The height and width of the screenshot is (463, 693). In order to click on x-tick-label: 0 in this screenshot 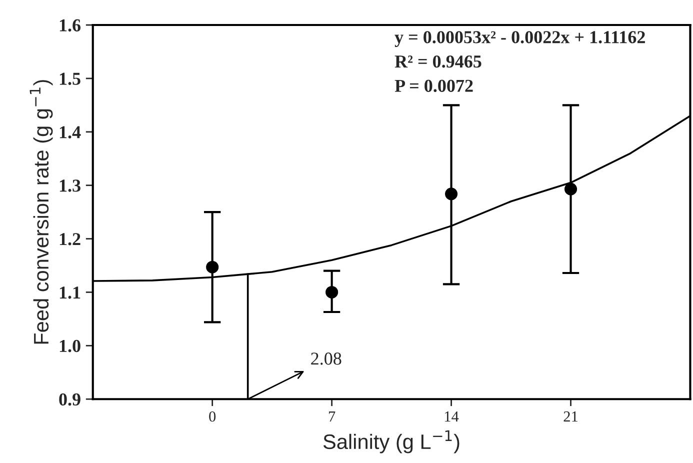, I will do `click(212, 416)`.